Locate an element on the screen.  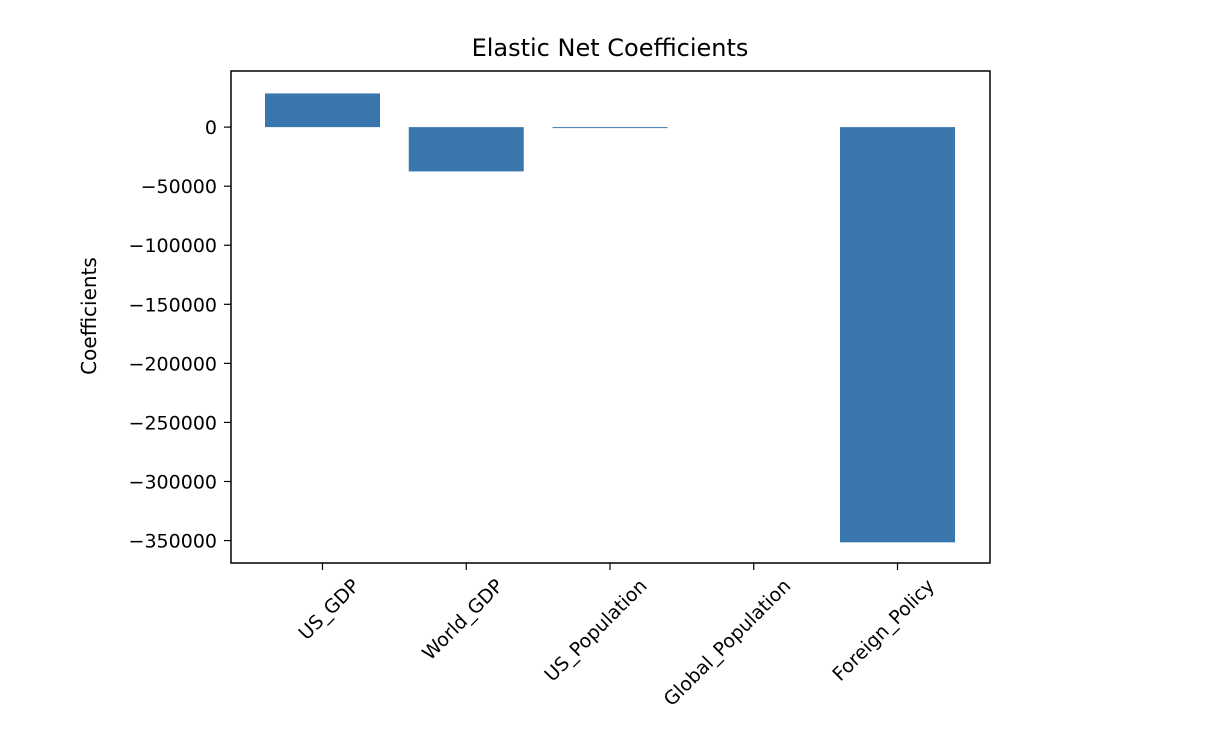
y-axis-label: Coefficients is located at coordinates (89, 316).